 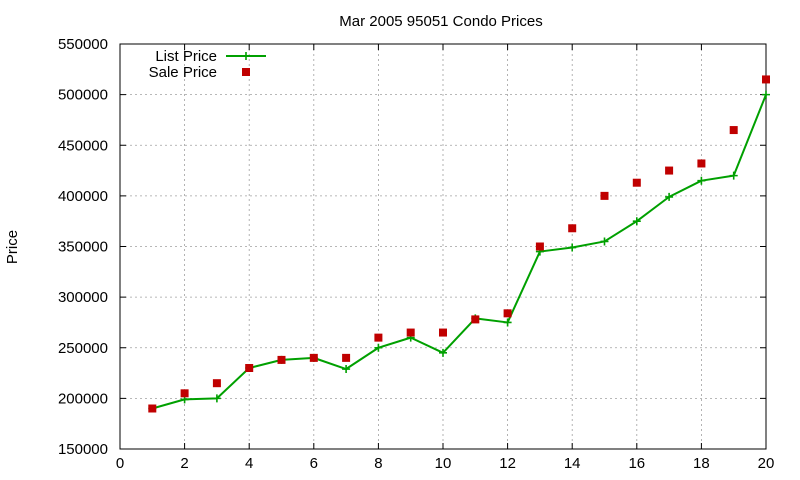 I want to click on chart-title: Mar 2005 95051 Condo Prices, so click(x=440, y=21).